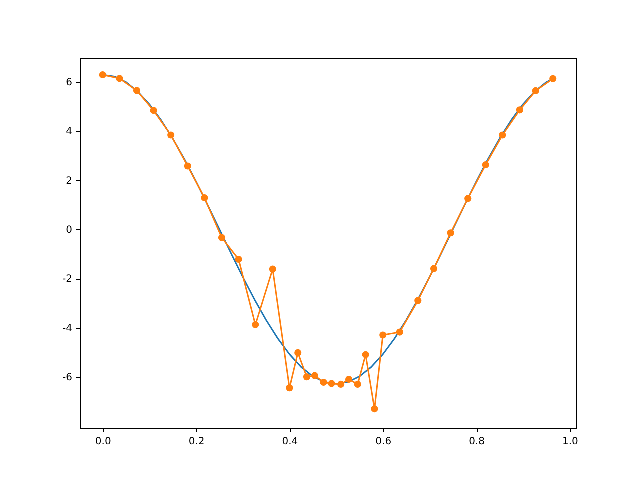  I want to click on x-tick-label: 0.8, so click(477, 442).